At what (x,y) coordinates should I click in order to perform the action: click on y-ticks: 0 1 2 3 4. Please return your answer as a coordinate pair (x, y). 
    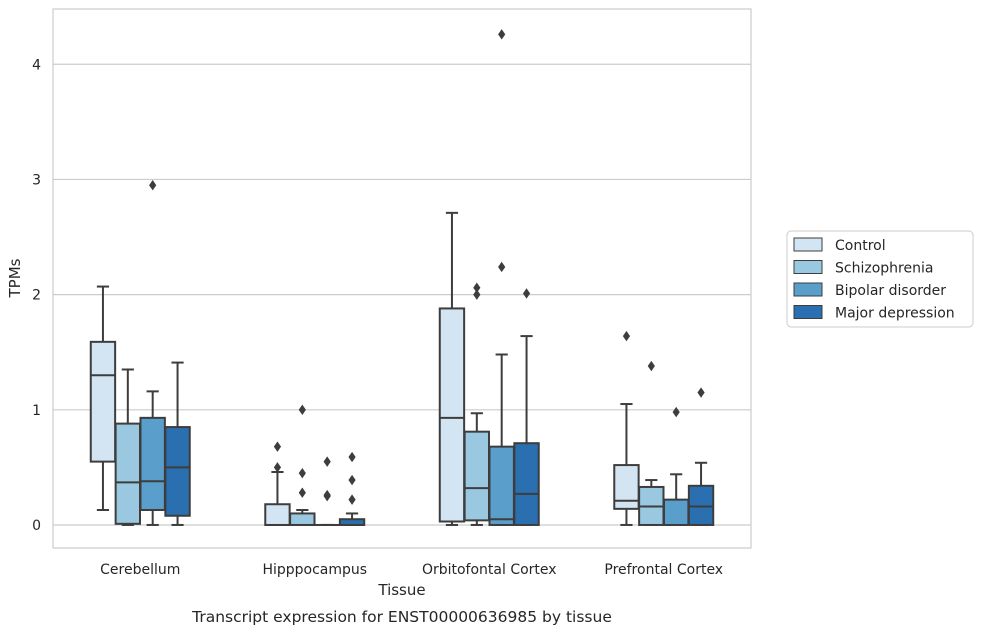
    Looking at the image, I should click on (36, 295).